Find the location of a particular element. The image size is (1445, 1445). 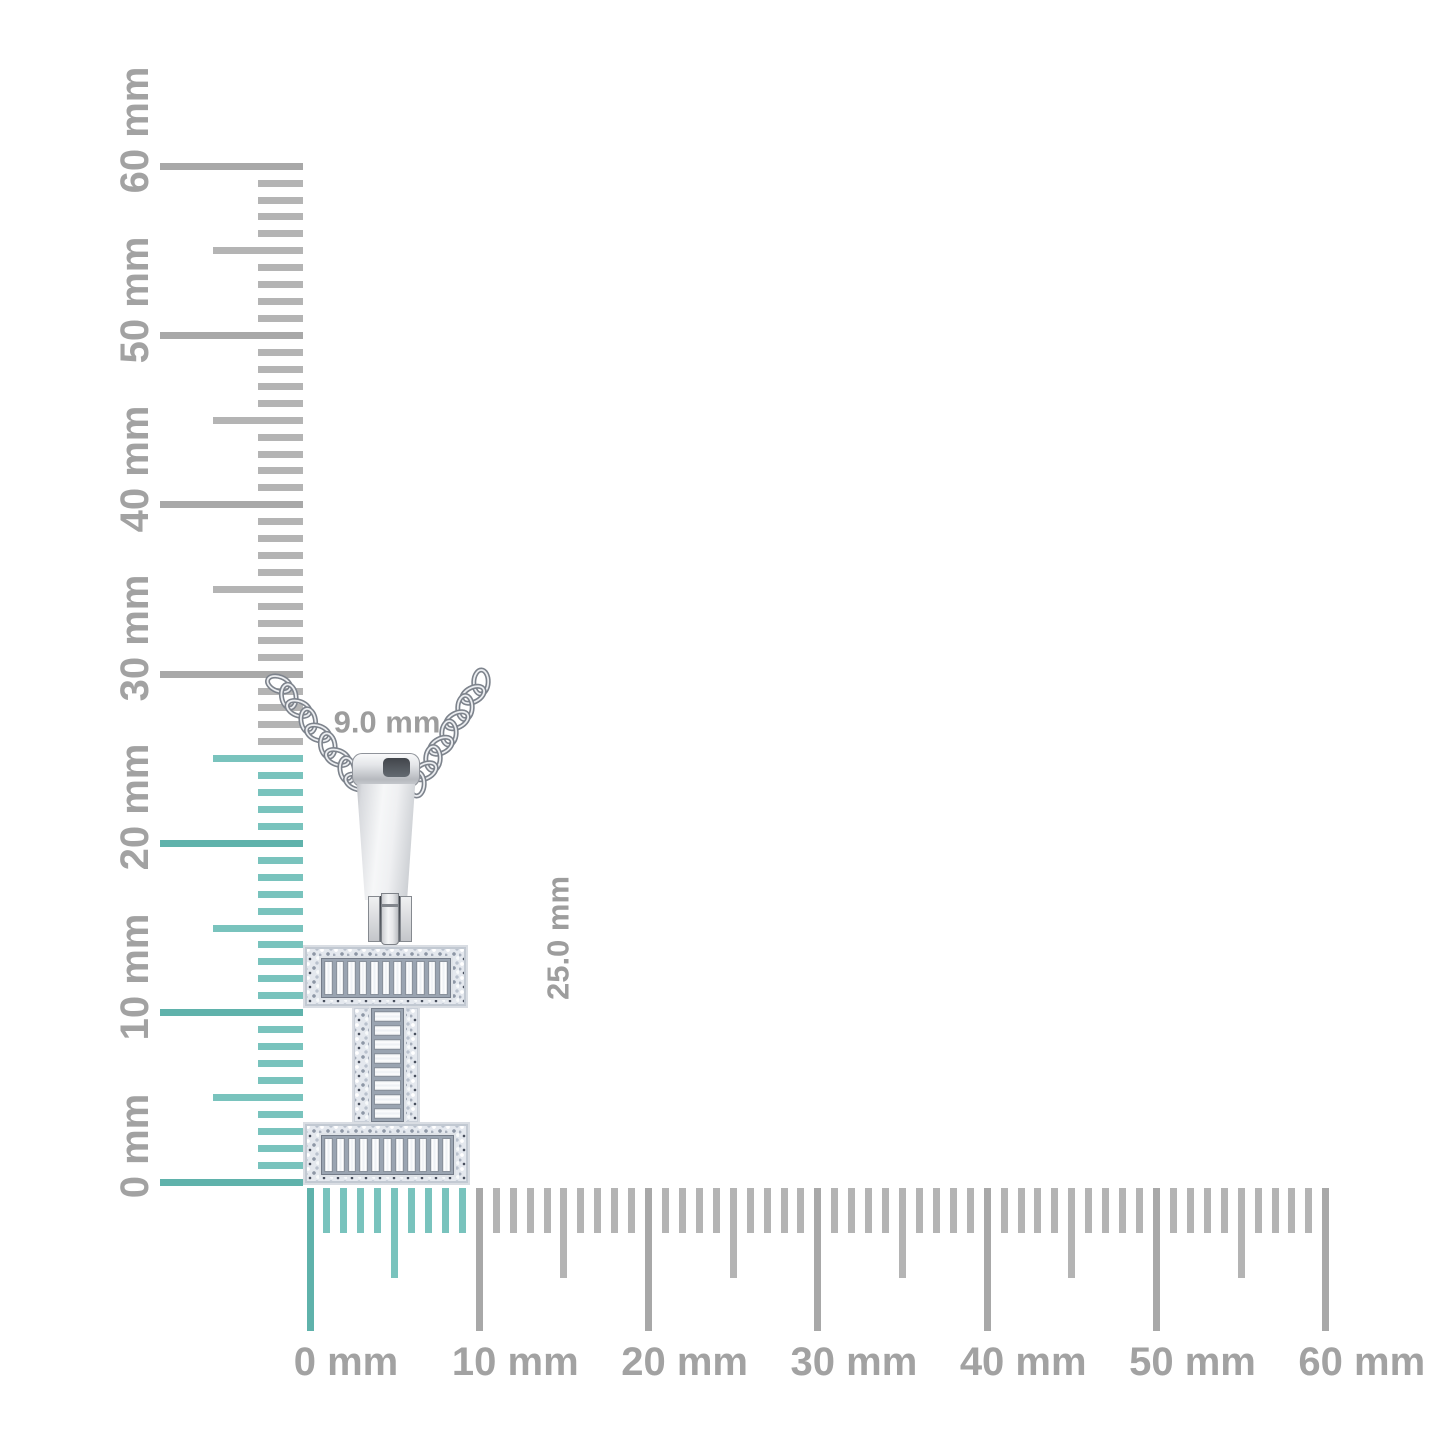

bottom-bar-baguette-row is located at coordinates (387, 1155).